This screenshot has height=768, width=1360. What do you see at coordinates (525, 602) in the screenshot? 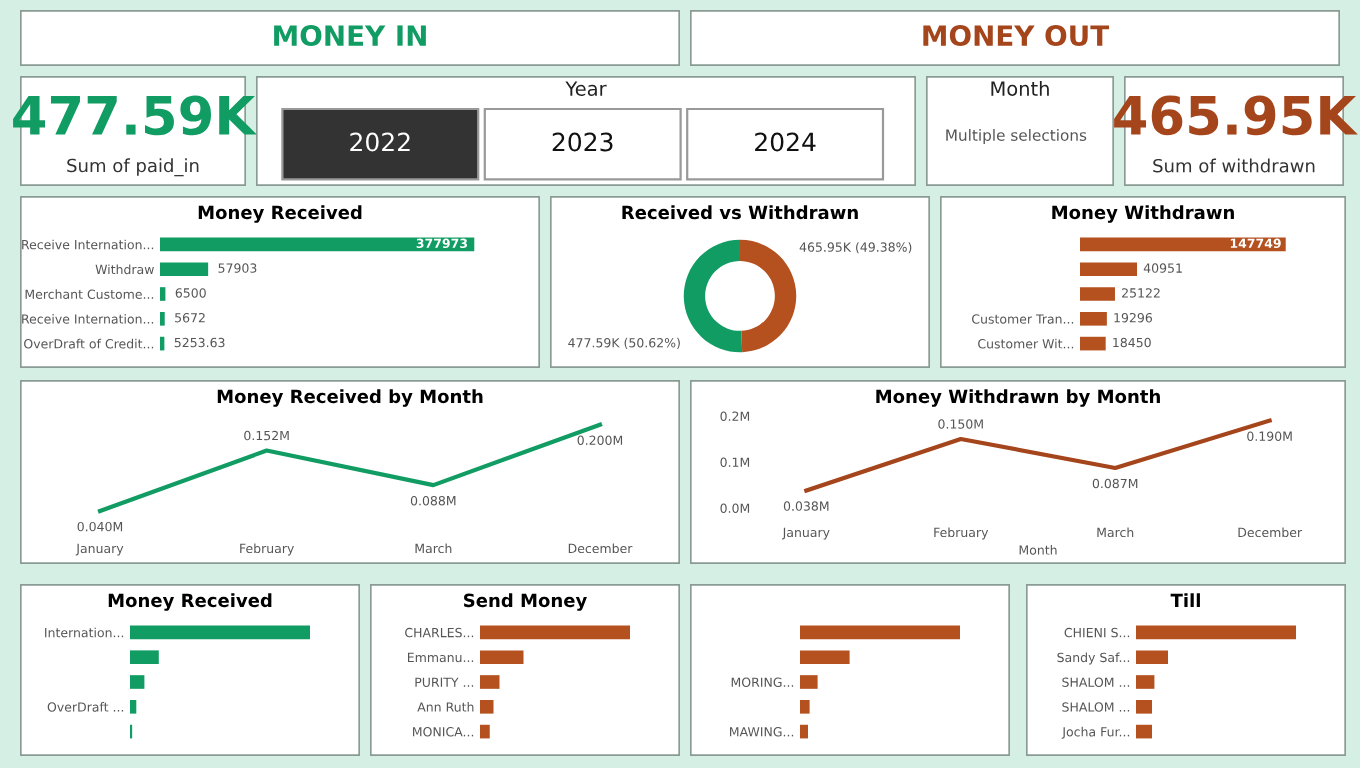
I see `chart-title: Send Money` at bounding box center [525, 602].